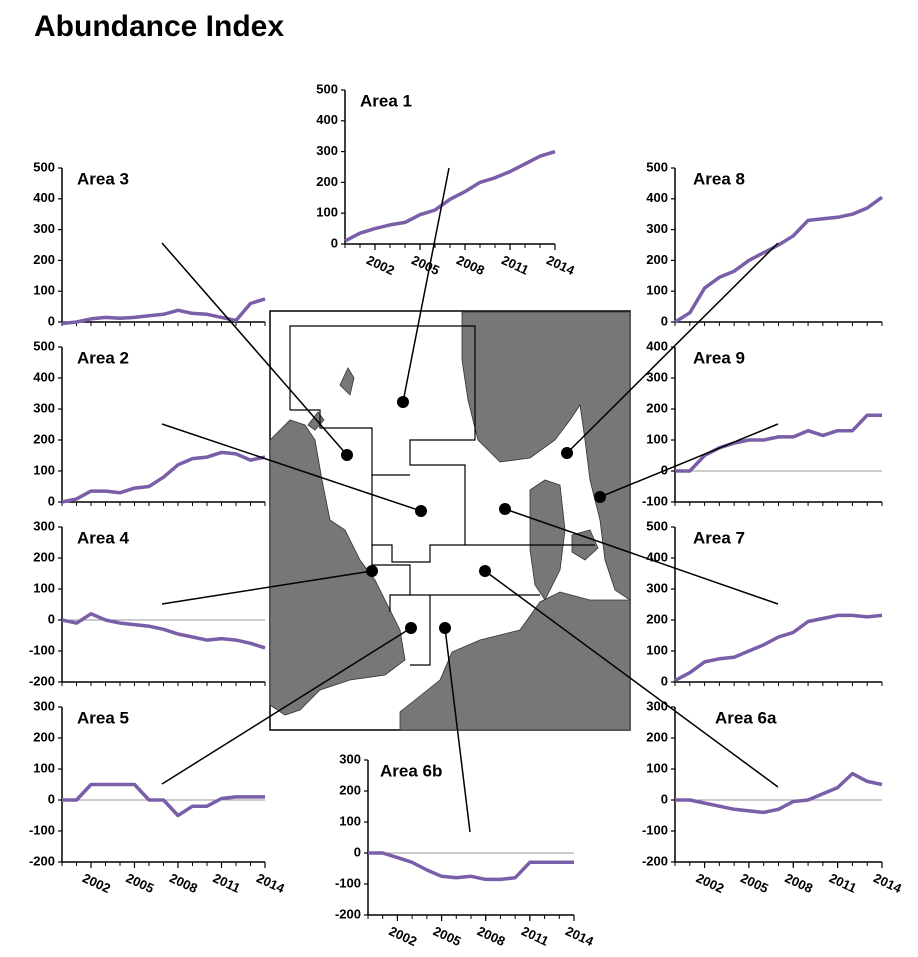 The width and height of the screenshot is (918, 957). What do you see at coordinates (159, 26) in the screenshot?
I see `page-title: Abundance Index` at bounding box center [159, 26].